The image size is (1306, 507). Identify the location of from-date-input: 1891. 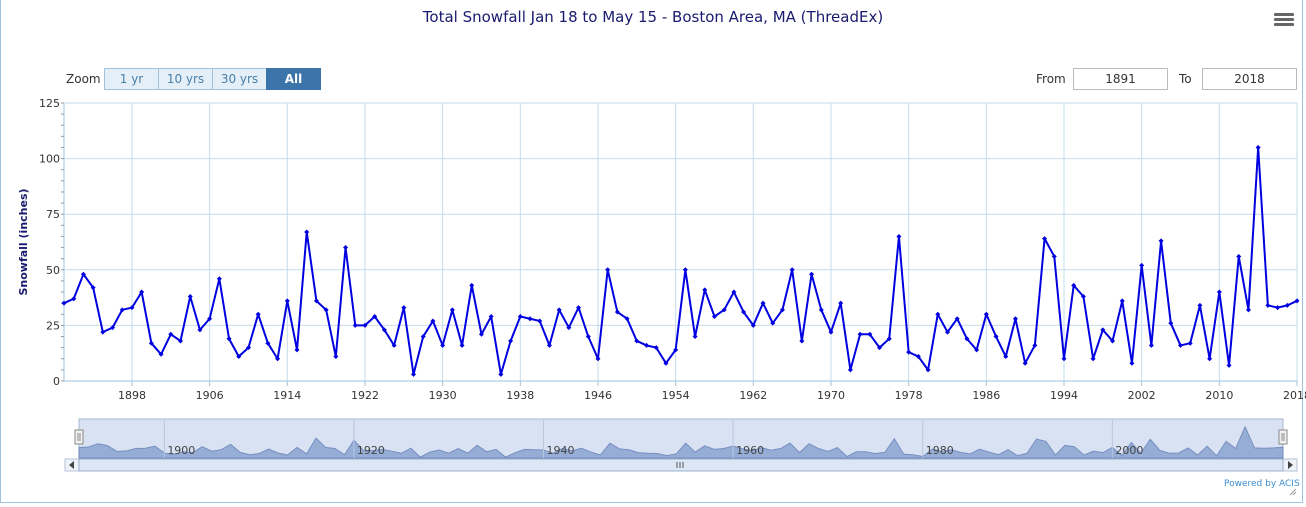
(1120, 79).